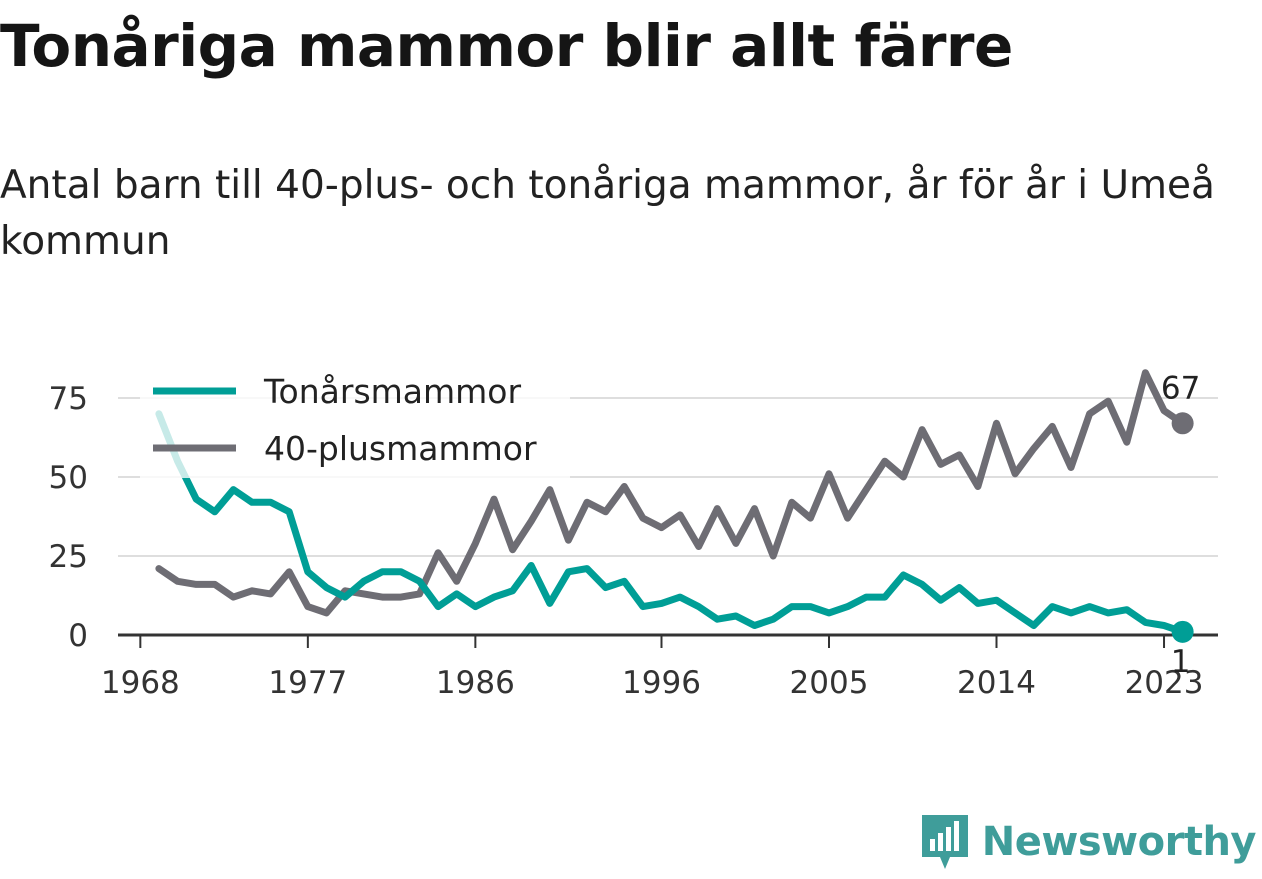 The image size is (1262, 879). What do you see at coordinates (307, 683) in the screenshot?
I see `x-tick-label: 1977` at bounding box center [307, 683].